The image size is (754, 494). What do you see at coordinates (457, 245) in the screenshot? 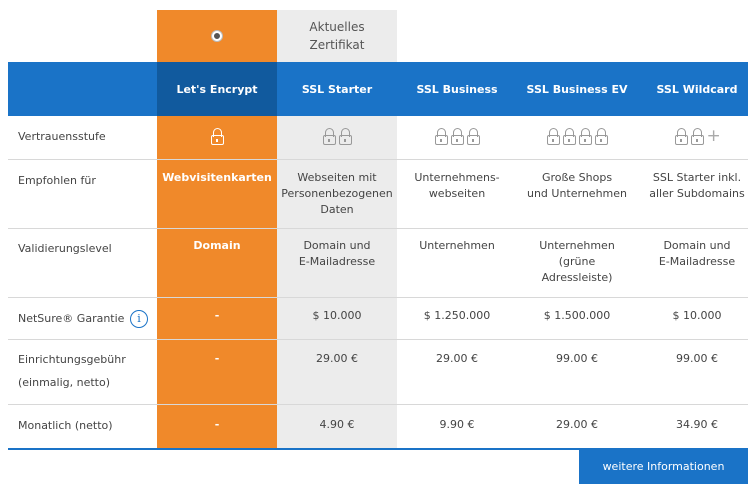
I see `validation-ssl-business: Unternehmen` at bounding box center [457, 245].